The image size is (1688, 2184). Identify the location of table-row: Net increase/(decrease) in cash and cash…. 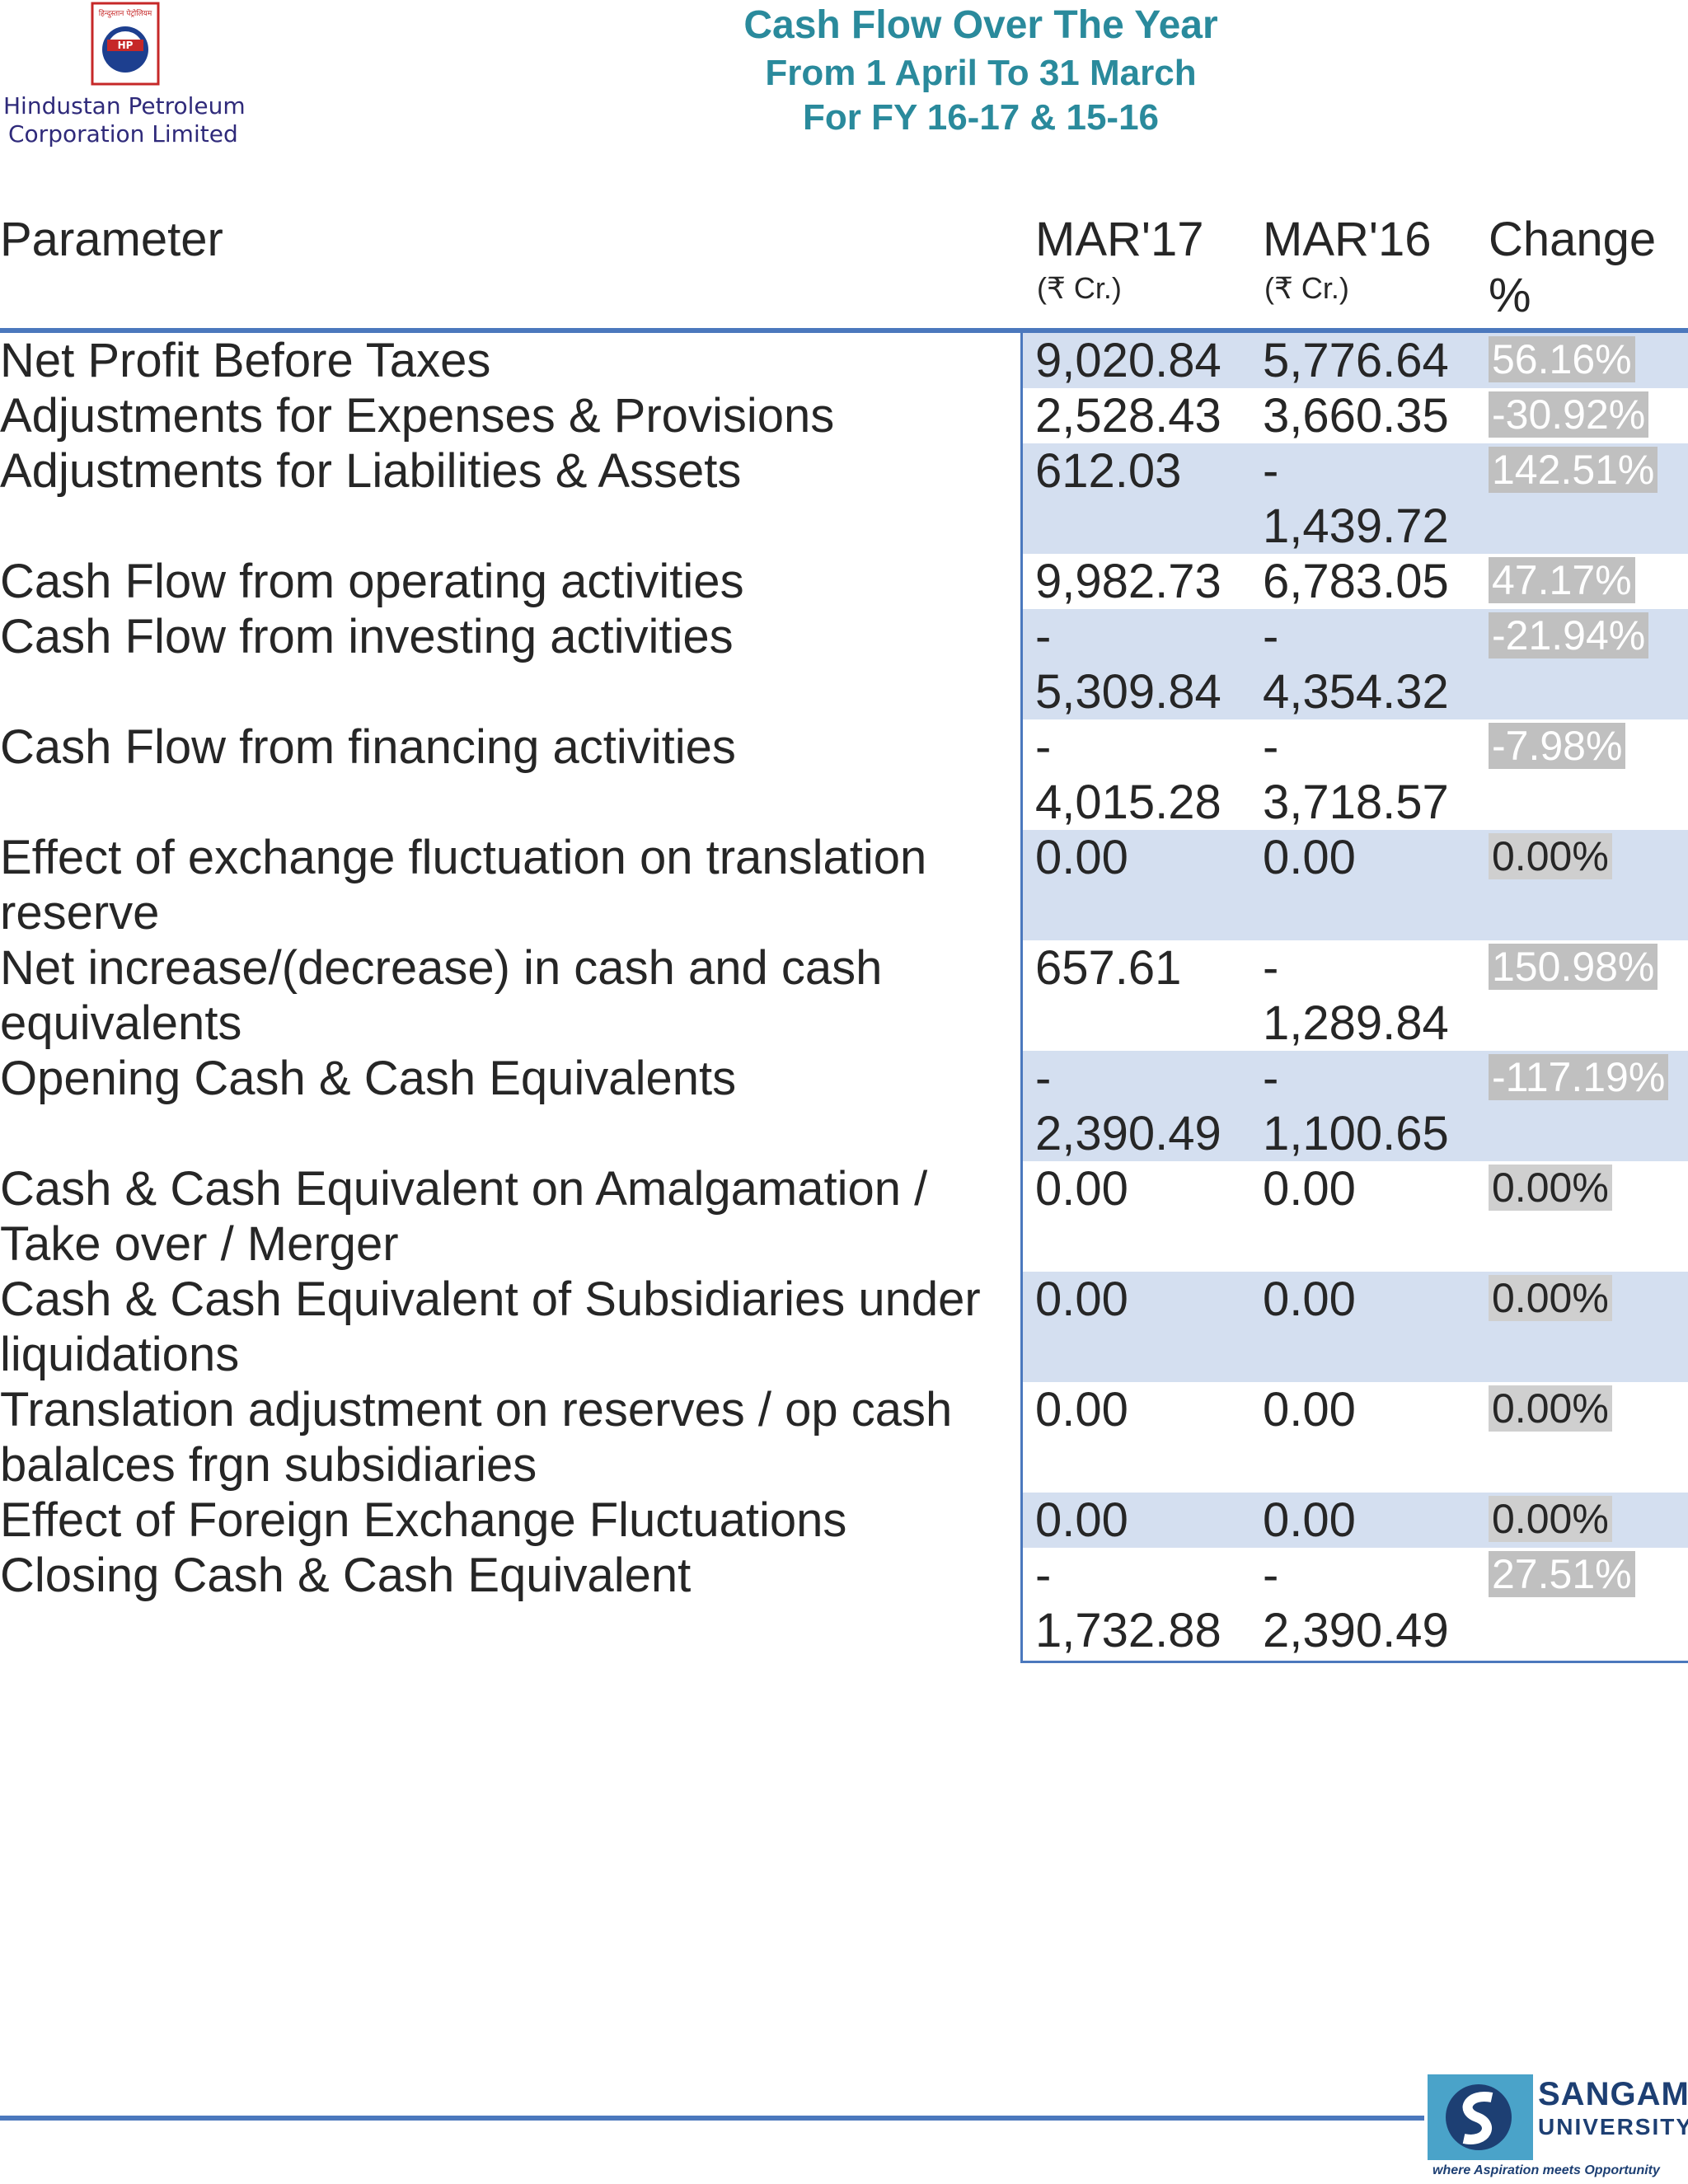
(844, 995).